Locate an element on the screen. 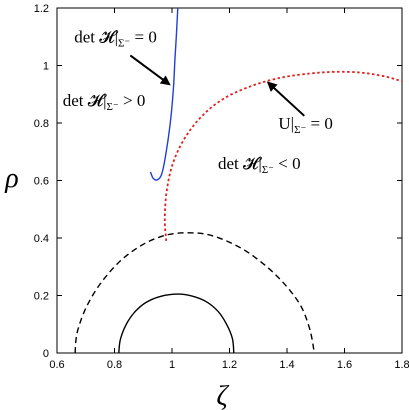  x-tick-label: 1.8 is located at coordinates (401, 365).